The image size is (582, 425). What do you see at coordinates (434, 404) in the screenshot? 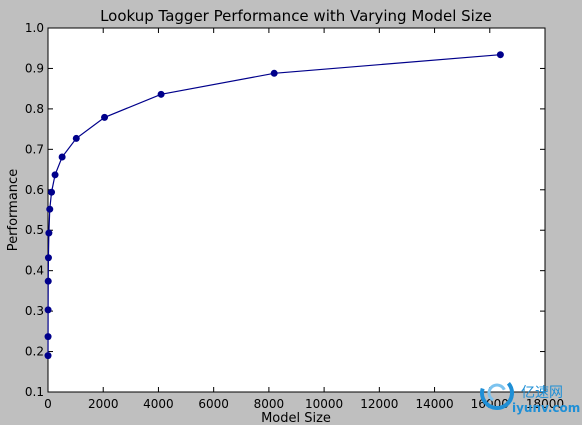
I see `x-tick-label: 14000` at bounding box center [434, 404].